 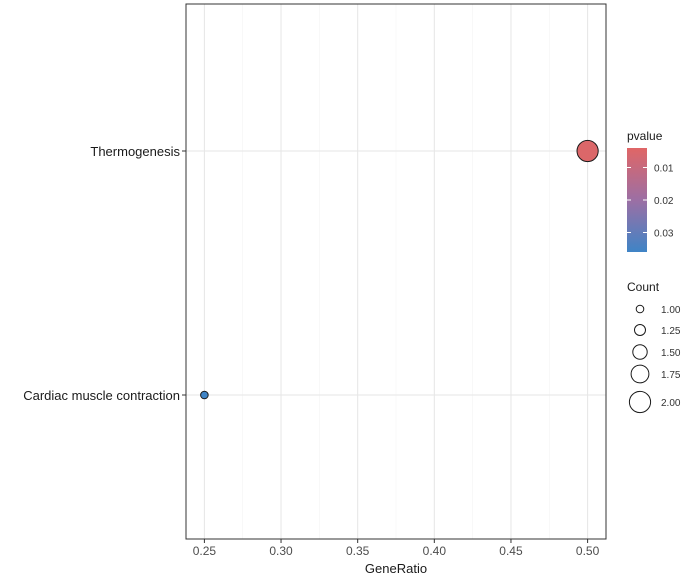 I want to click on count-legend-label: 1.00, so click(x=671, y=310).